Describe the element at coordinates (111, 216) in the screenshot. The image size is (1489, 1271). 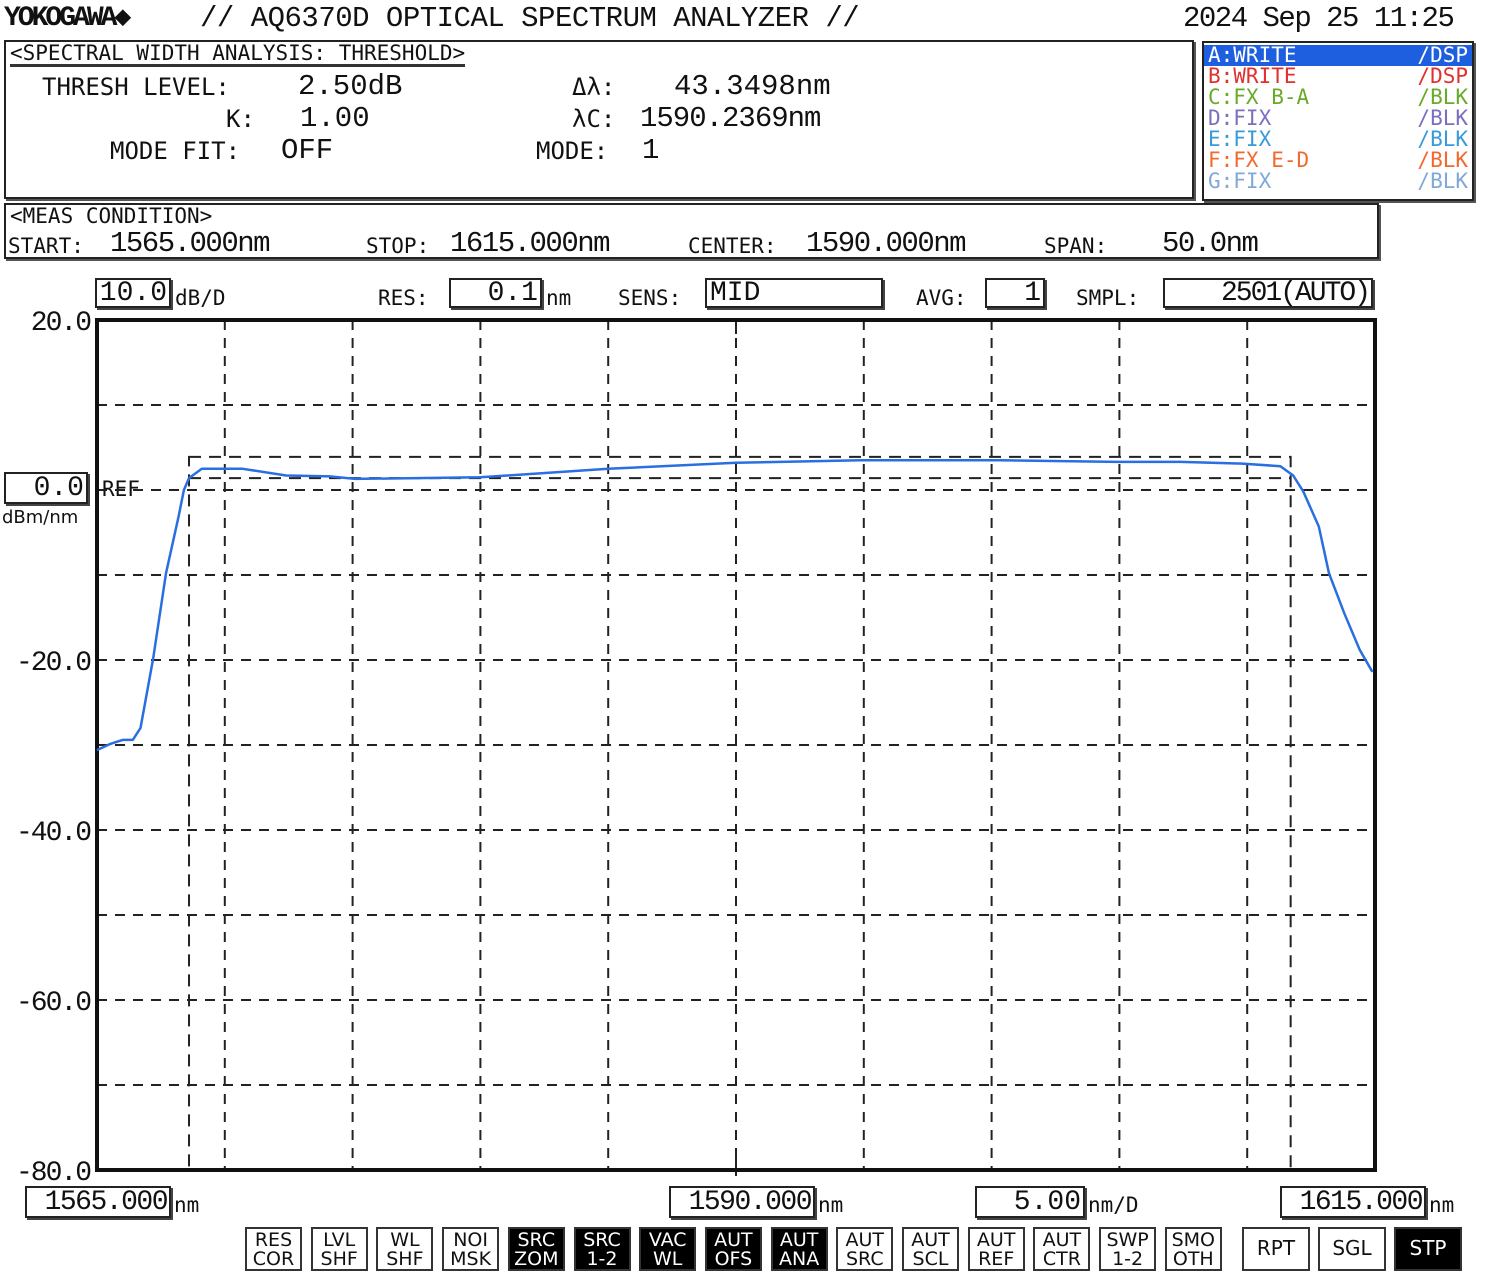
I see `meas-title: <MEAS CONDITION>` at that location.